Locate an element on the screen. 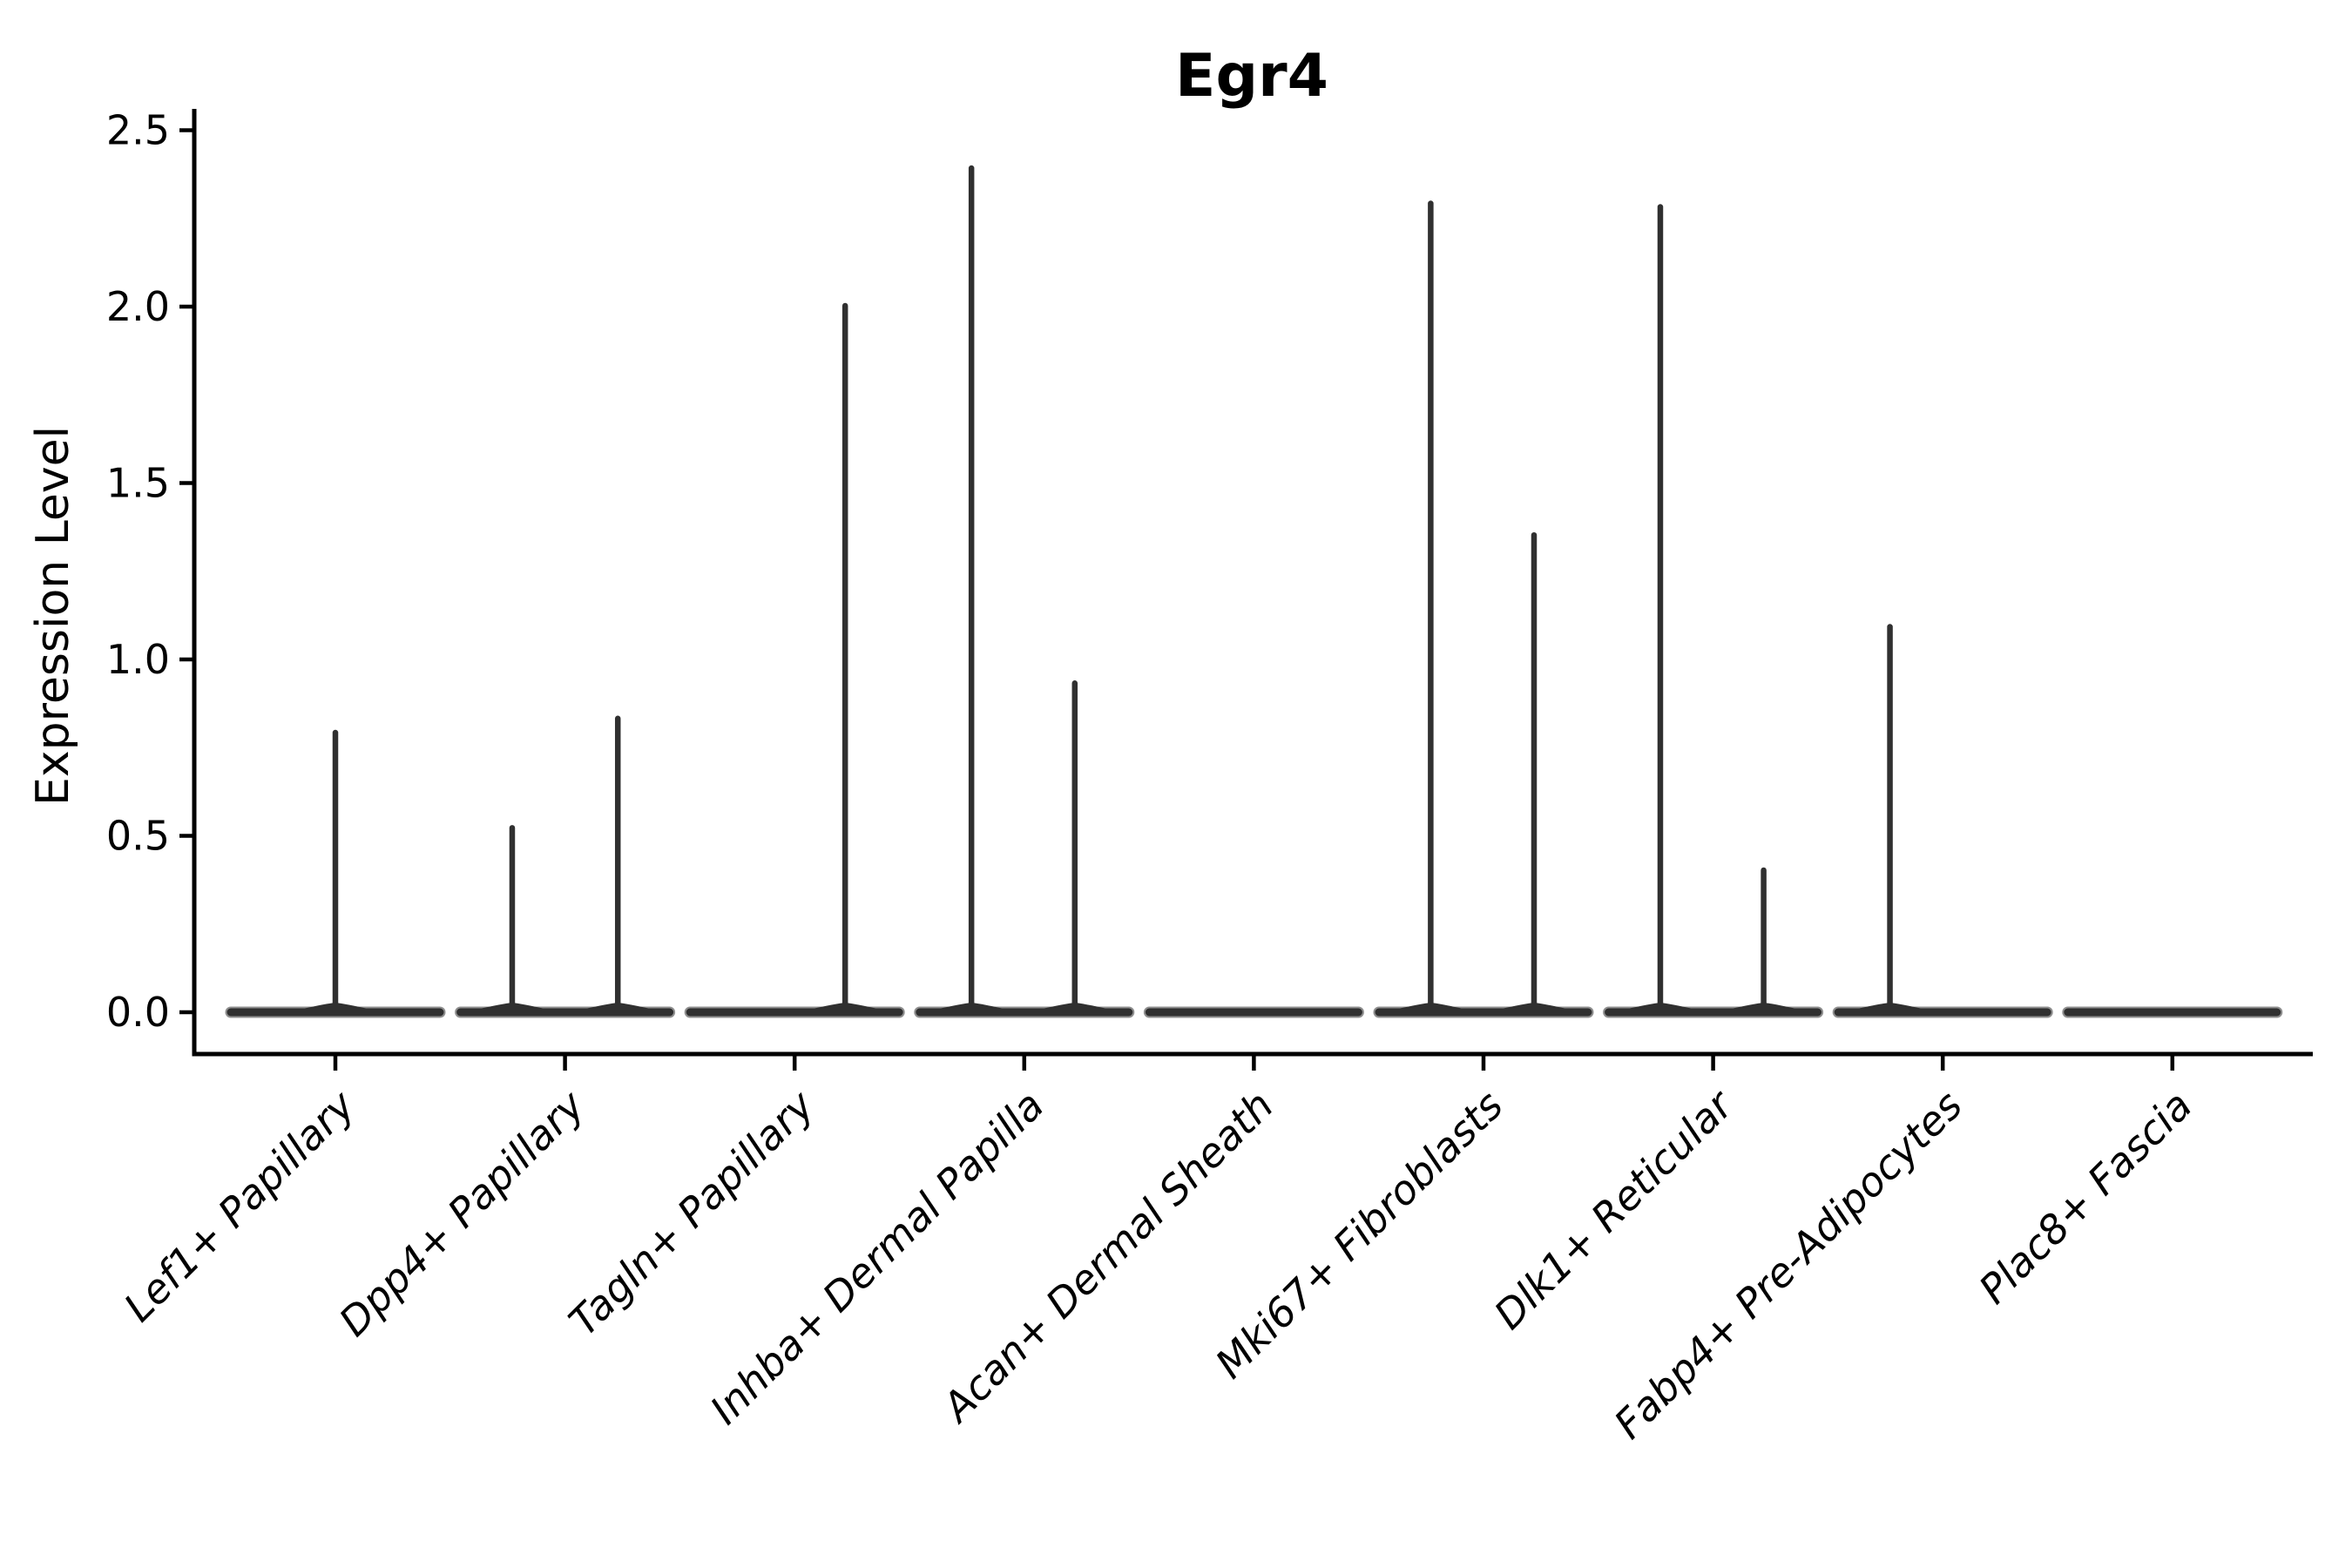 Image resolution: width=2352 pixels, height=1568 pixels. y-tick-label: 0.5 is located at coordinates (138, 836).